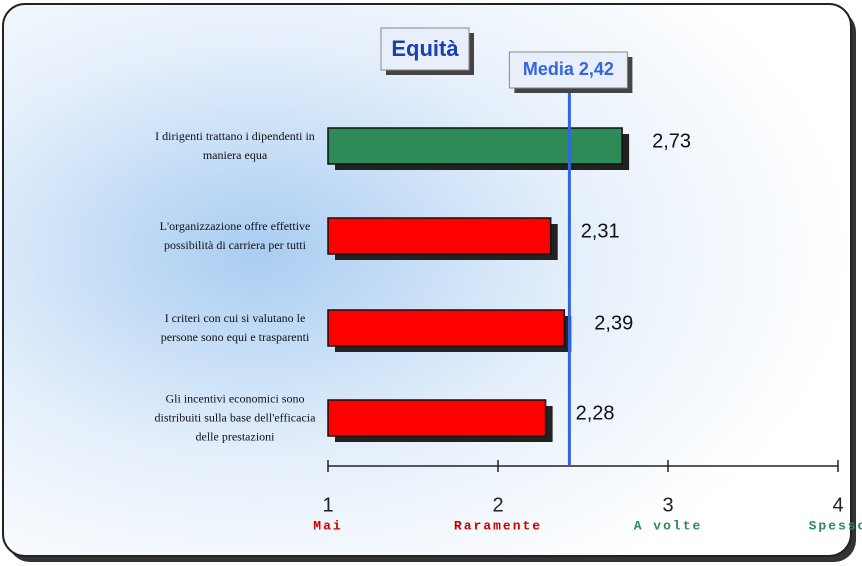  I want to click on value-label: 2,73, so click(671, 141).